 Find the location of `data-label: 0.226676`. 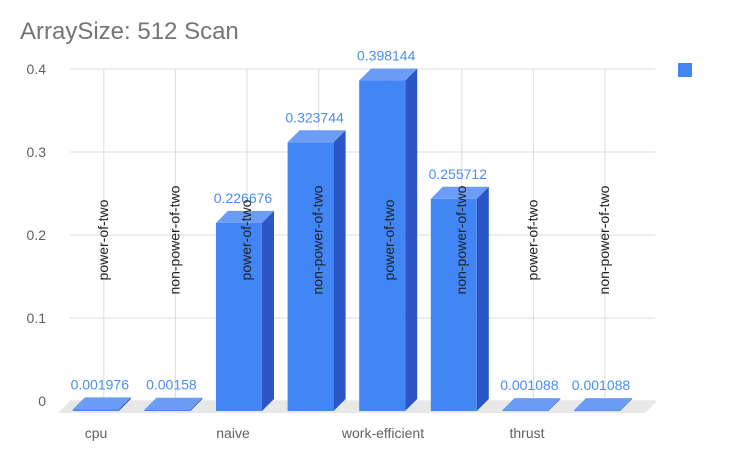

data-label: 0.226676 is located at coordinates (243, 198).